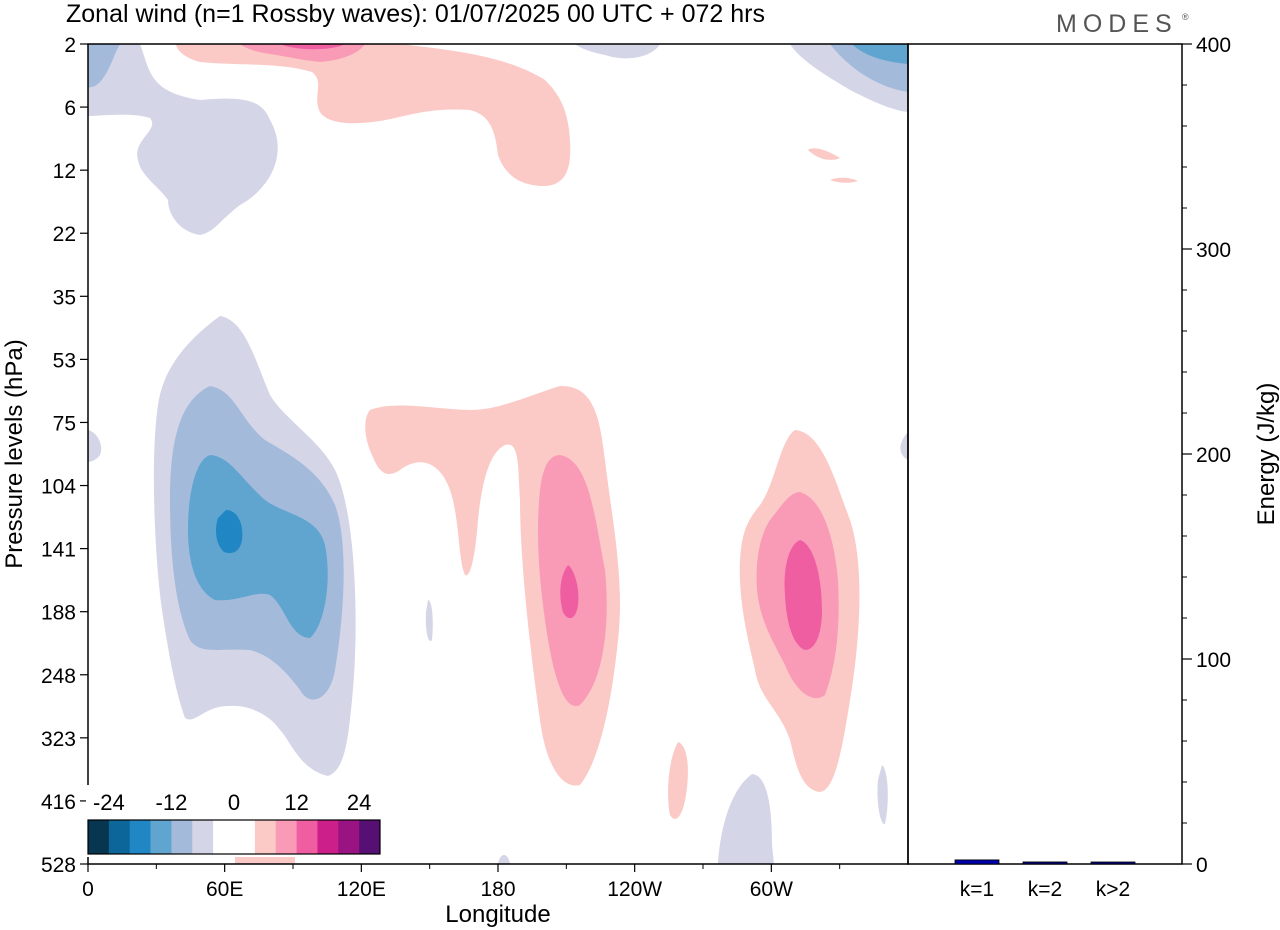 This screenshot has height=930, width=1280. What do you see at coordinates (58, 865) in the screenshot?
I see `y-tick-label: 528` at bounding box center [58, 865].